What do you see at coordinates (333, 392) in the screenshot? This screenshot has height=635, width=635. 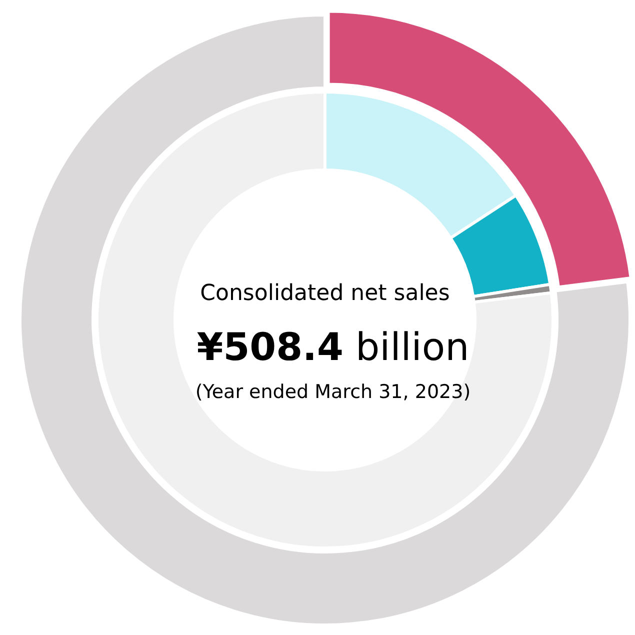 I see `text: (Year ended March 31, 2023)` at bounding box center [333, 392].